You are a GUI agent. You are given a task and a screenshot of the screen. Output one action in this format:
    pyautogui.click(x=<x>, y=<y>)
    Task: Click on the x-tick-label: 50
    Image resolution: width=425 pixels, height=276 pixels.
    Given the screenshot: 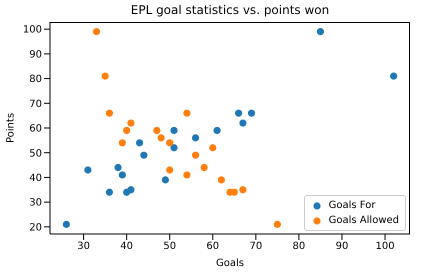 What is the action you would take?
    pyautogui.click(x=169, y=246)
    